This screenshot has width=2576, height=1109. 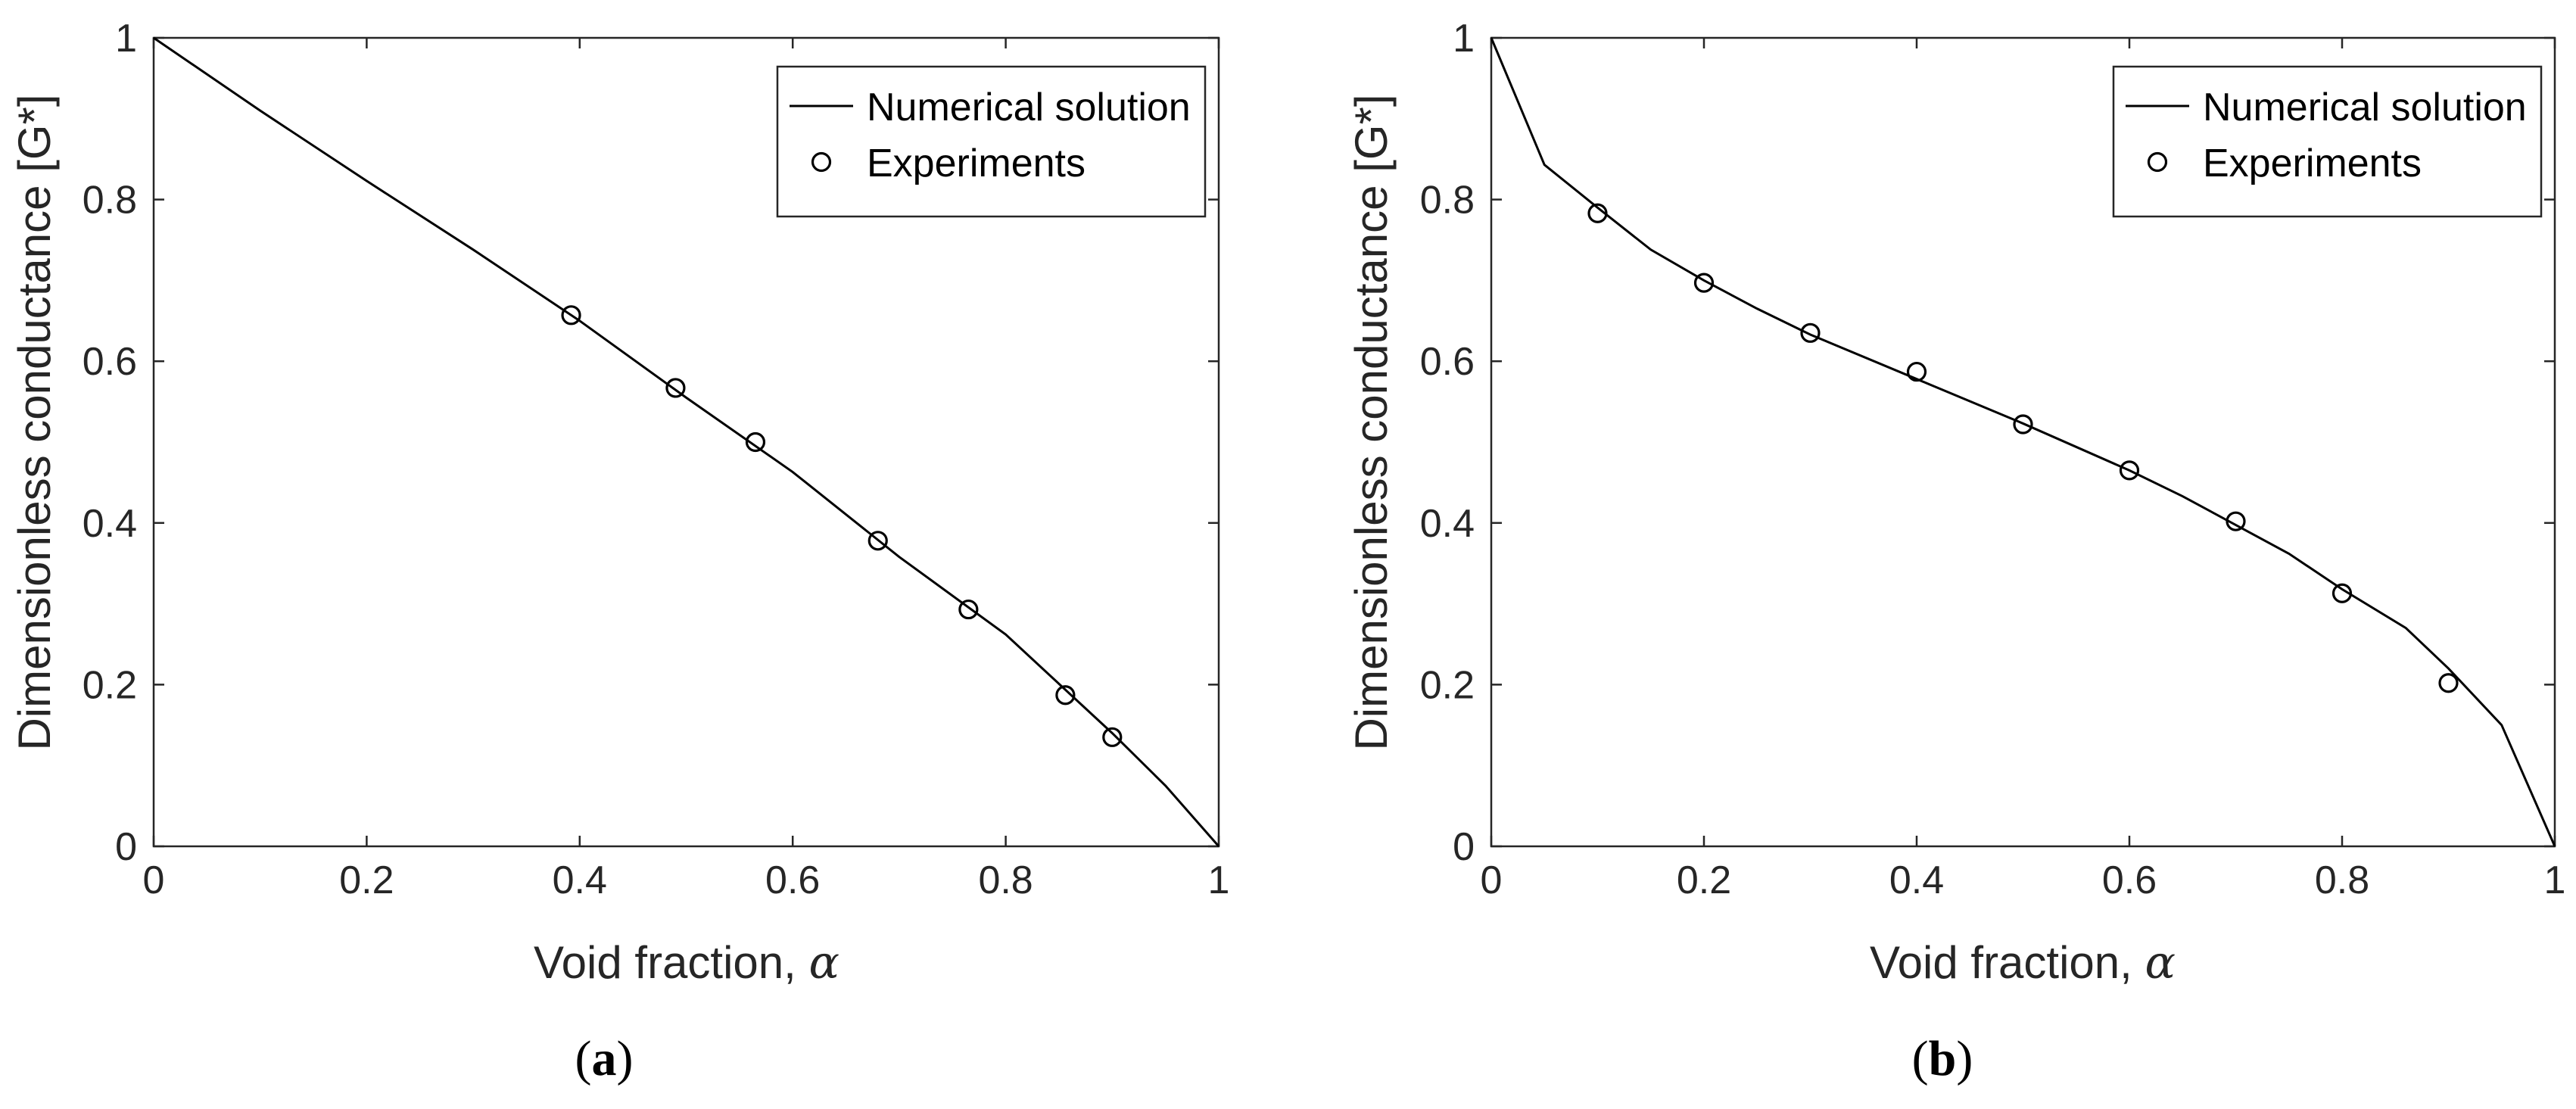 What do you see at coordinates (604, 1058) in the screenshot?
I see `panel-label-a: (a)` at bounding box center [604, 1058].